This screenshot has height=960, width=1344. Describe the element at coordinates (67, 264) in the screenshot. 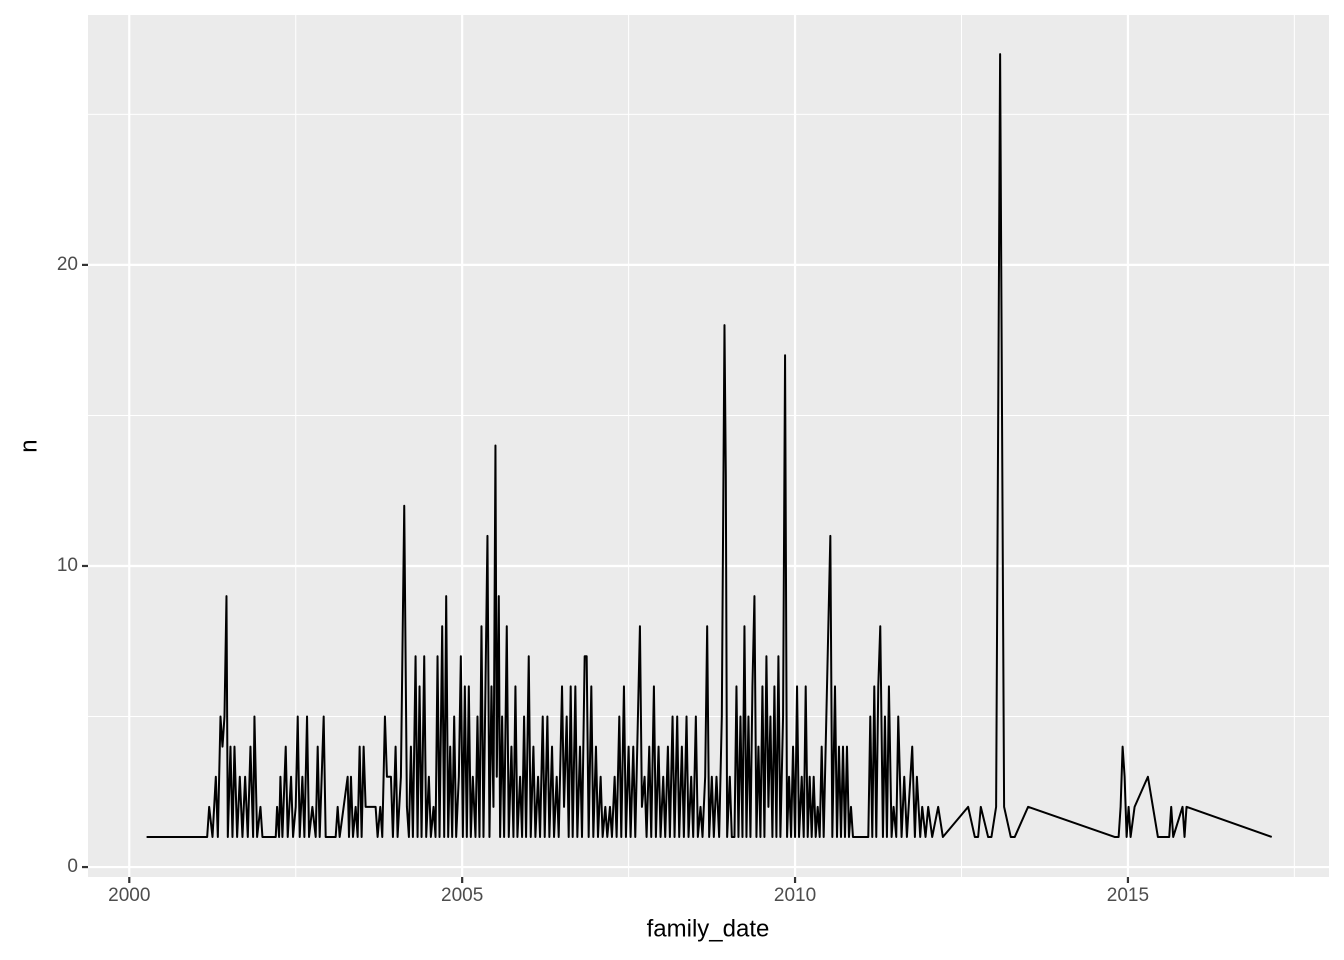

I see `y-tick-label: 20` at that location.